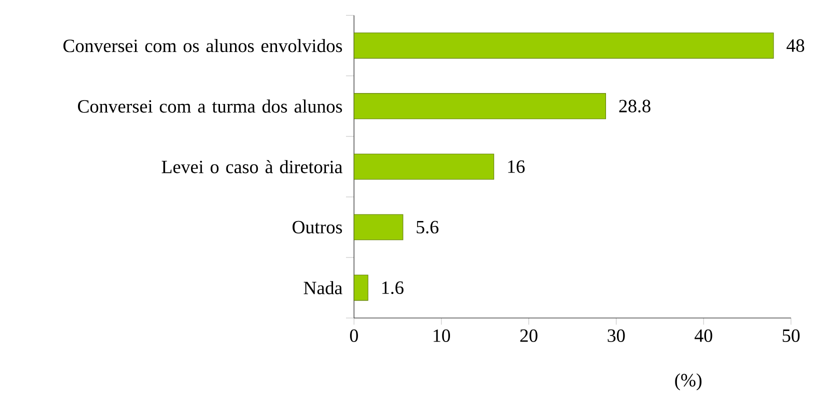  What do you see at coordinates (393, 287) in the screenshot?
I see `data-label: 1.6` at bounding box center [393, 287].